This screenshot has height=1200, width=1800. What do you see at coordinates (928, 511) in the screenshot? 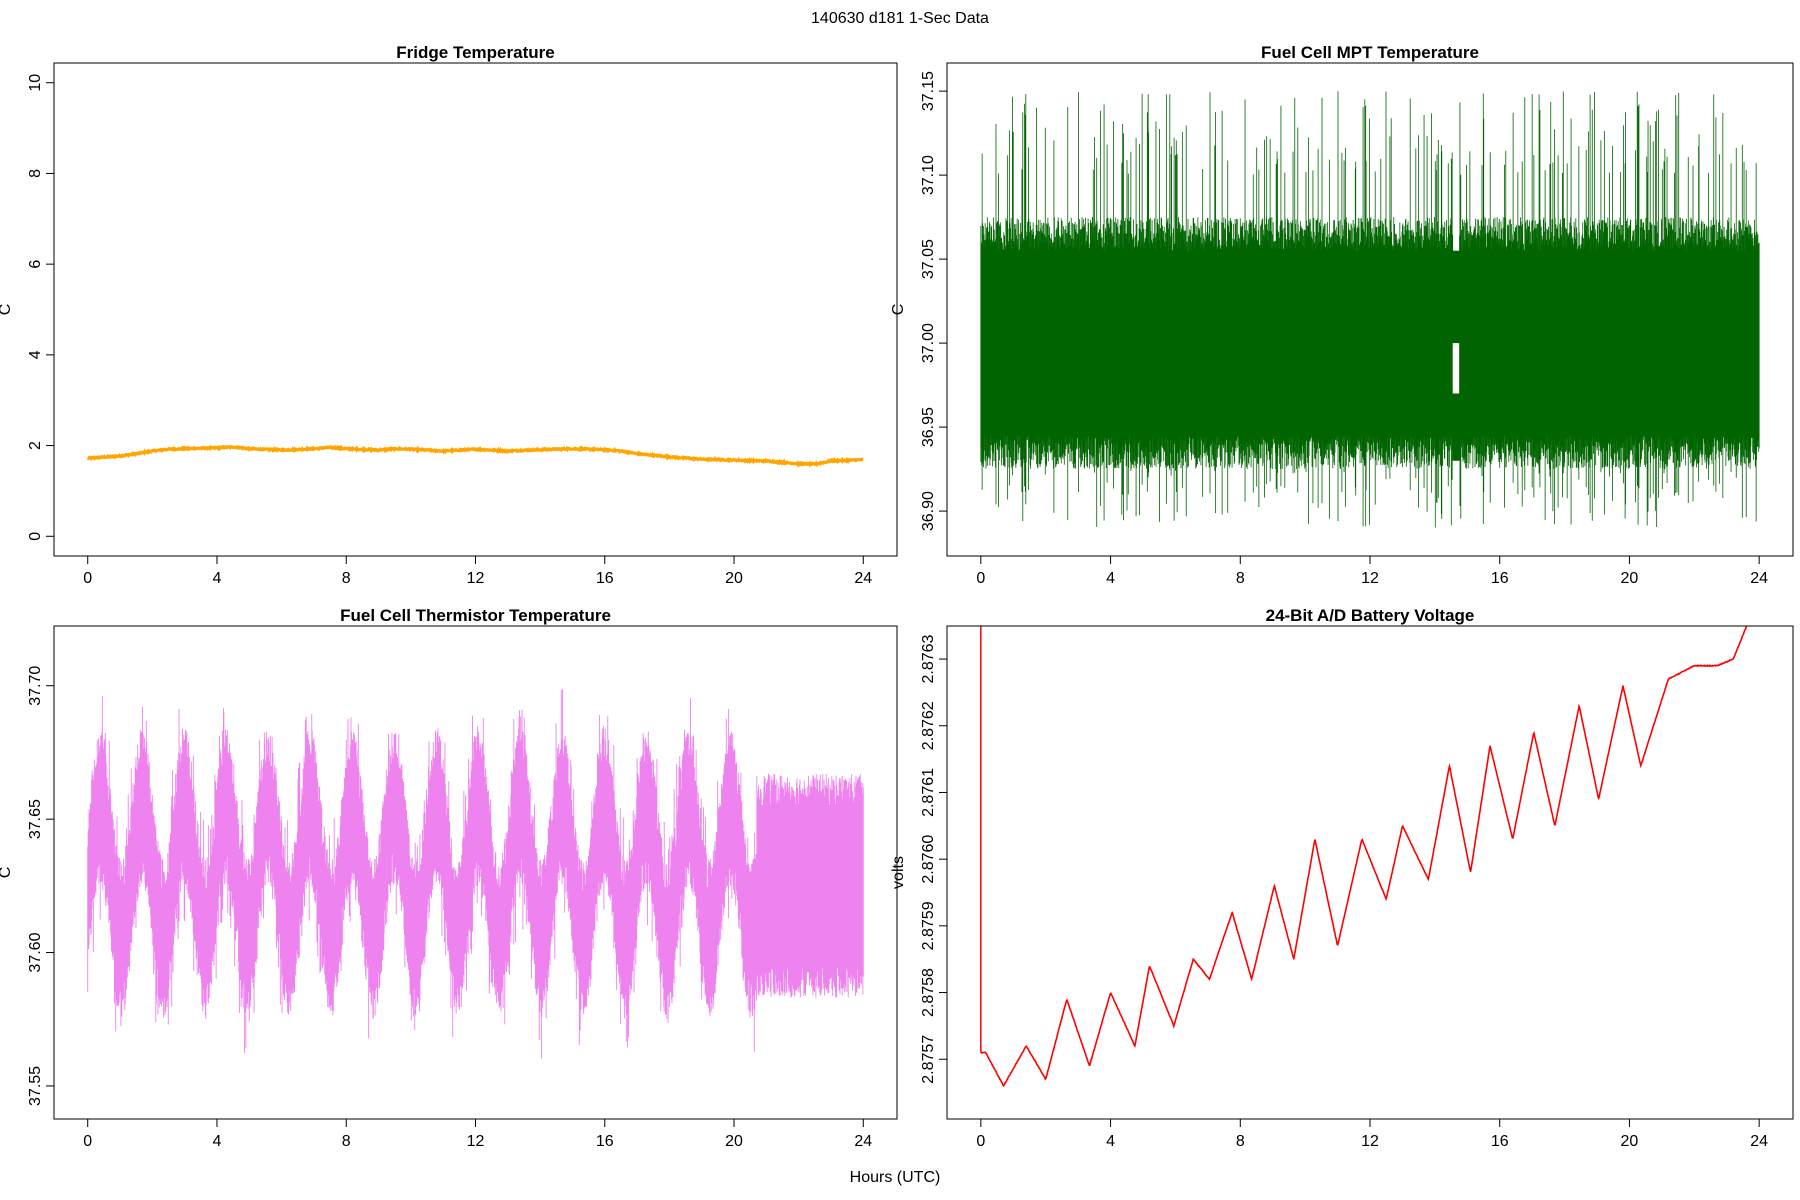
I see `y-tick-label: 36.90` at bounding box center [928, 511].